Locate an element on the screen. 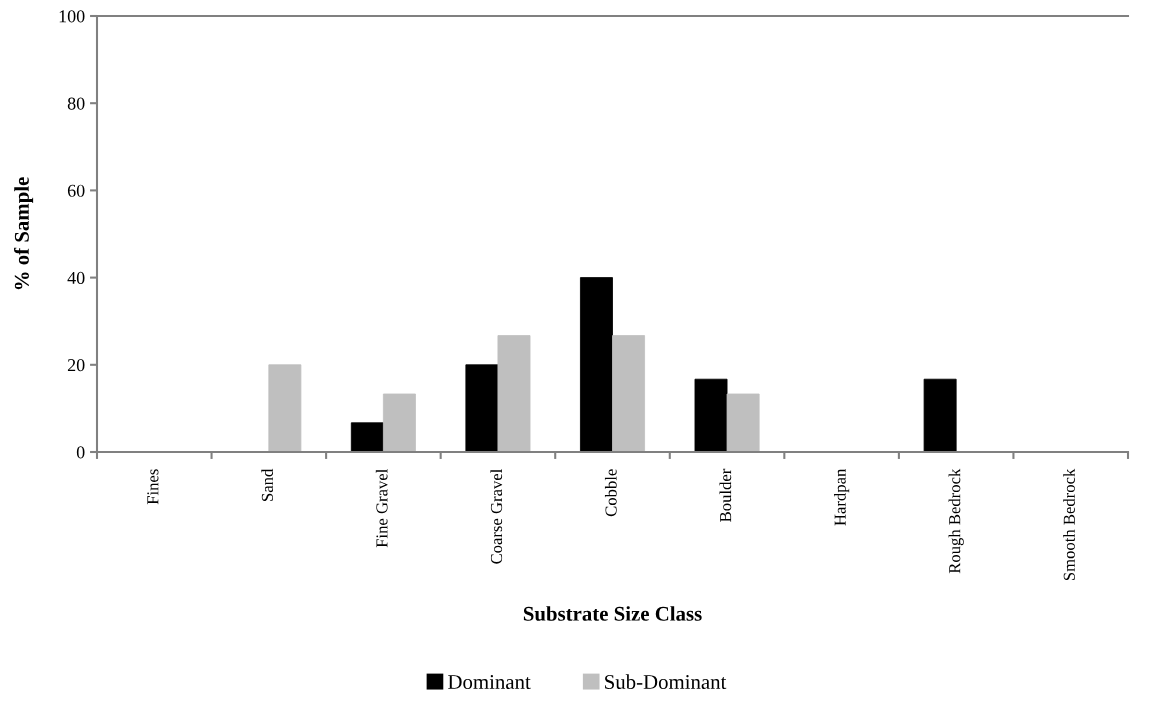  y-tick-label: 60 is located at coordinates (76, 190).